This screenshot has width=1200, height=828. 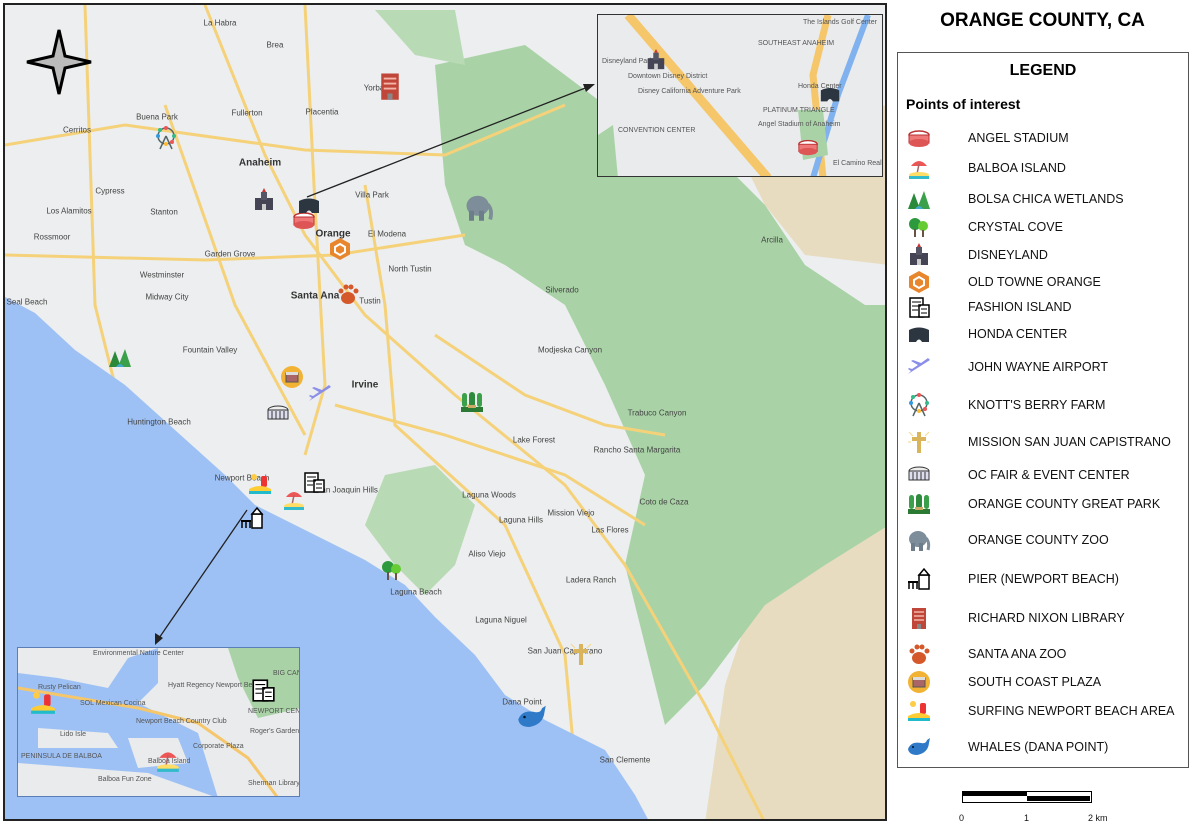 I want to click on place-label: Las Flores, so click(x=610, y=530).